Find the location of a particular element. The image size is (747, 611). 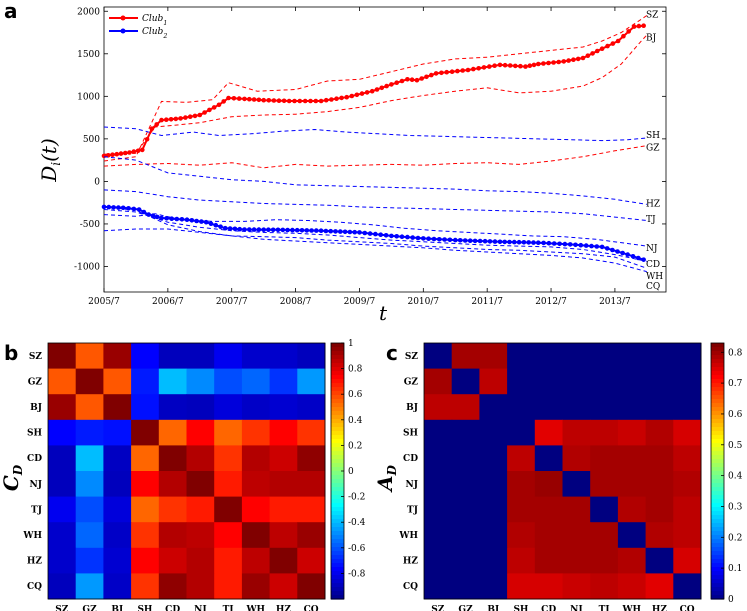

cd-row-label: NJ is located at coordinates (36, 485).